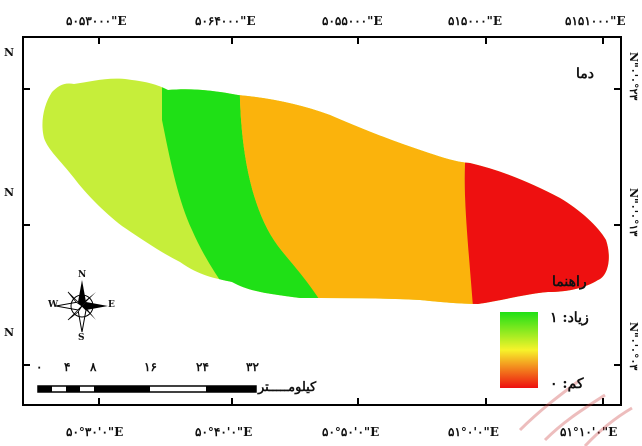  I want to click on zone-red, so click(534, 191).